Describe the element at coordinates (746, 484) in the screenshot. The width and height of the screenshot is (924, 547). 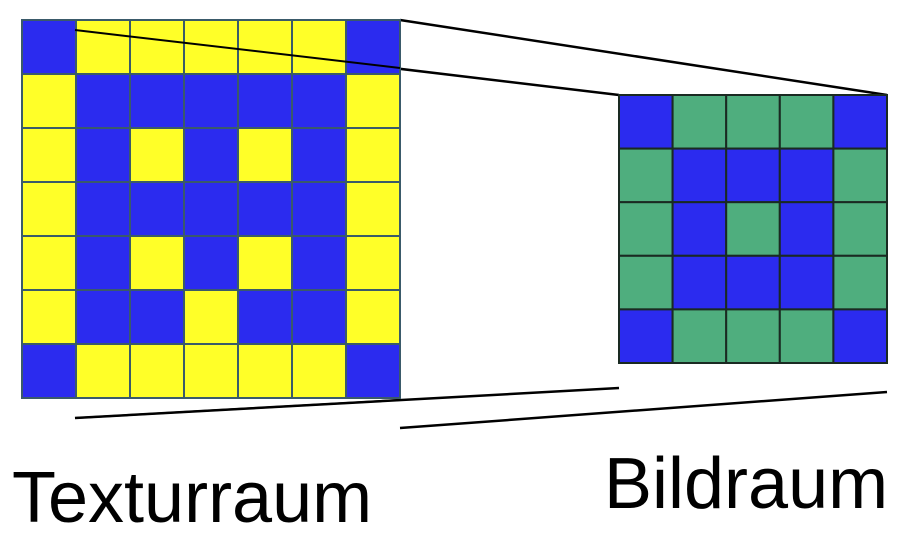
I see `image-space-label: Bildraum` at that location.